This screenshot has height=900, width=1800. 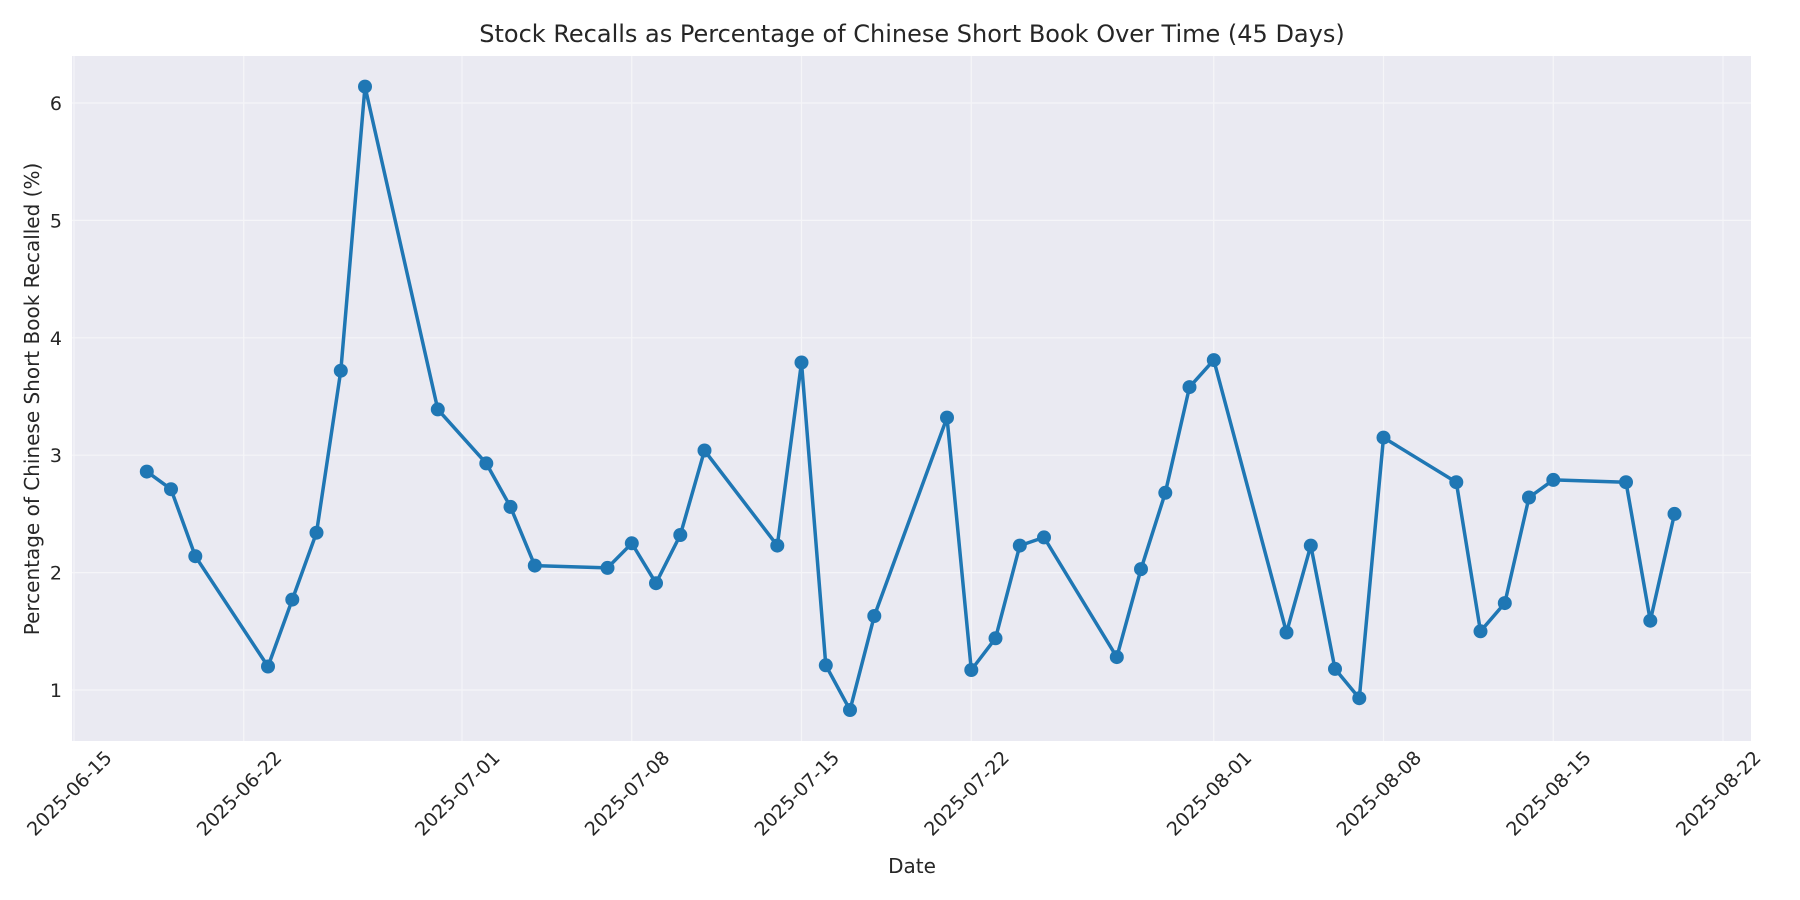 What do you see at coordinates (628, 794) in the screenshot?
I see `x-tick-label: 2025-07-08` at bounding box center [628, 794].